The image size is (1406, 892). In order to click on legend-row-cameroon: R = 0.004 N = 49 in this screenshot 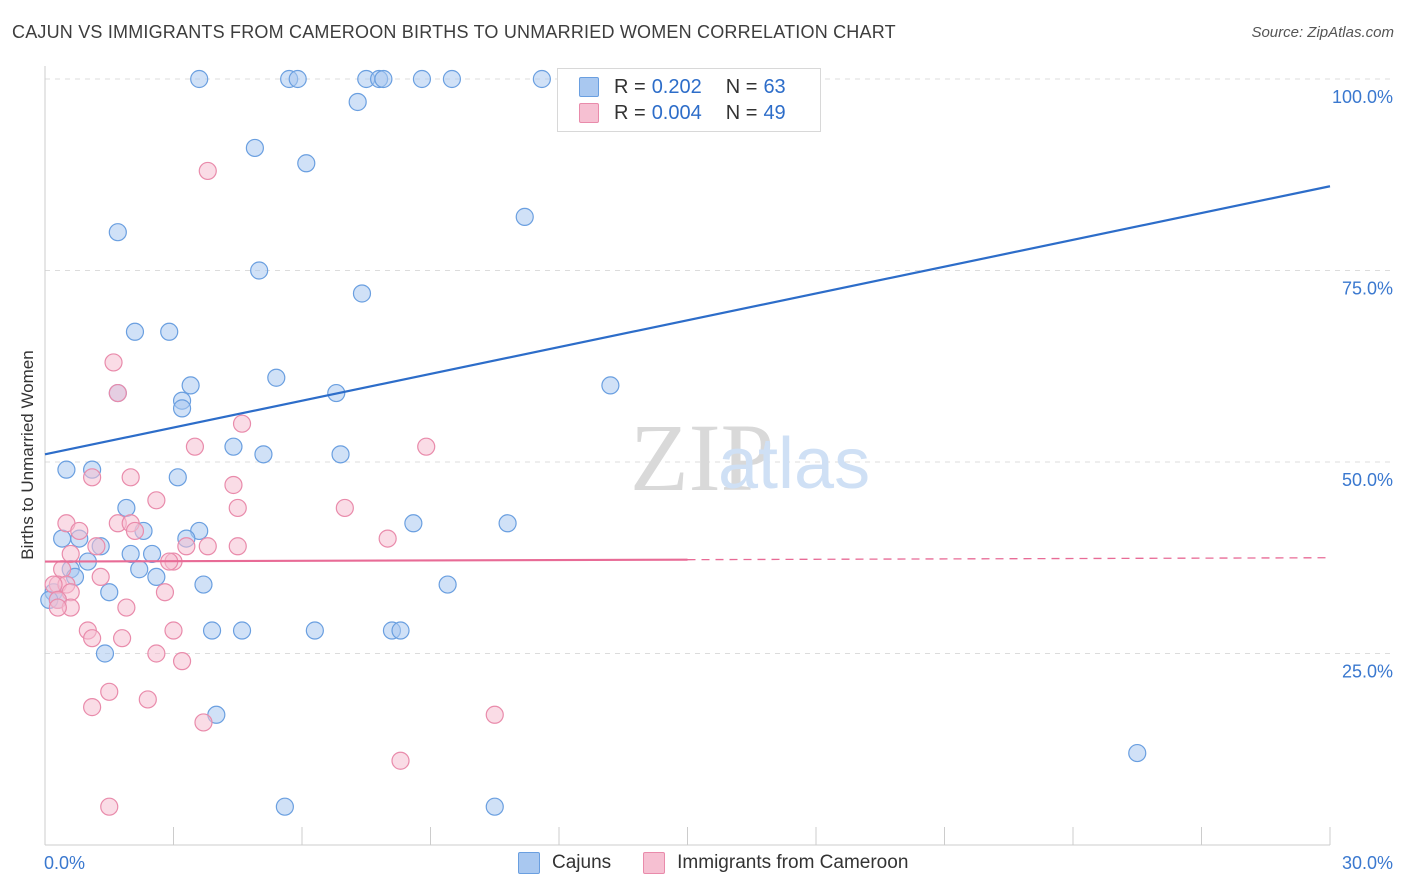, I will do `click(682, 113)`.